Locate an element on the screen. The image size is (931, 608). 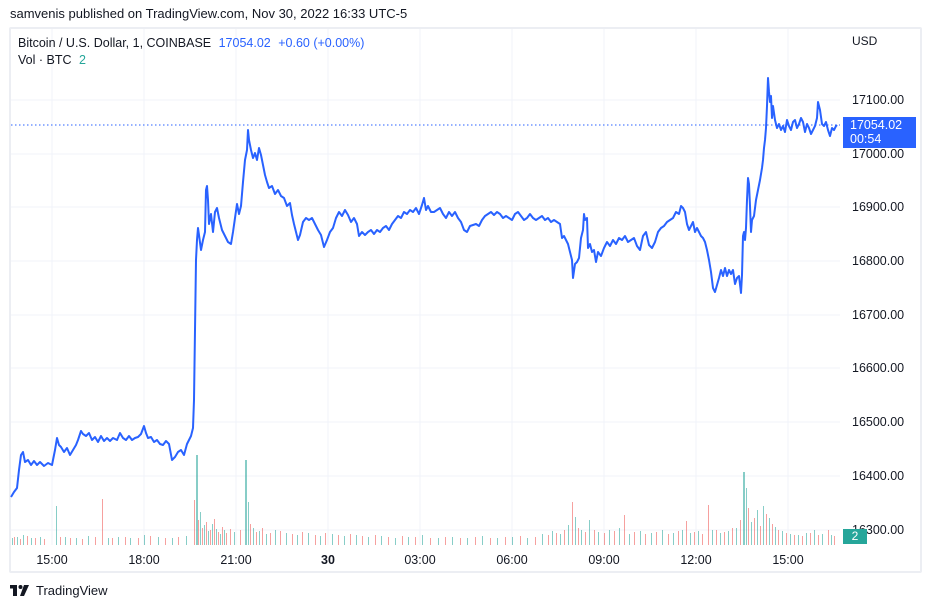
tradingview-logo-icon is located at coordinates (19, 590).